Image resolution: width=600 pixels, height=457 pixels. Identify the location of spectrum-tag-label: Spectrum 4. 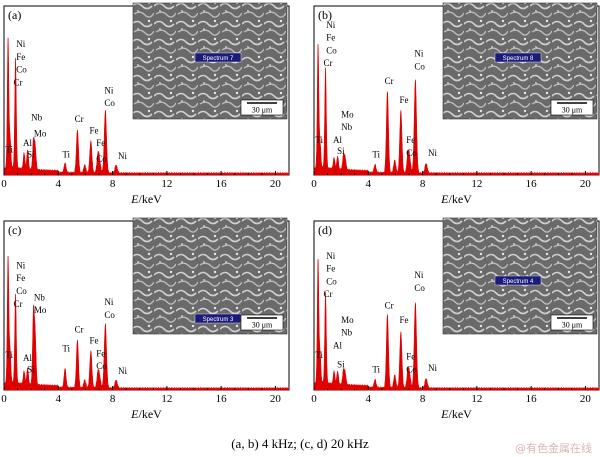
(518, 282).